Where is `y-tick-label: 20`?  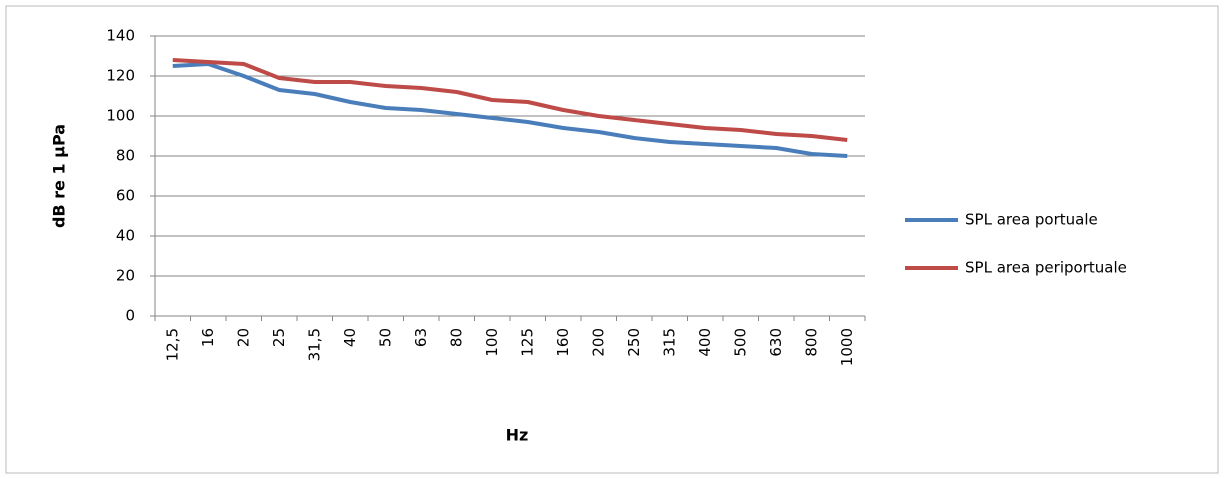
y-tick-label: 20 is located at coordinates (125, 276).